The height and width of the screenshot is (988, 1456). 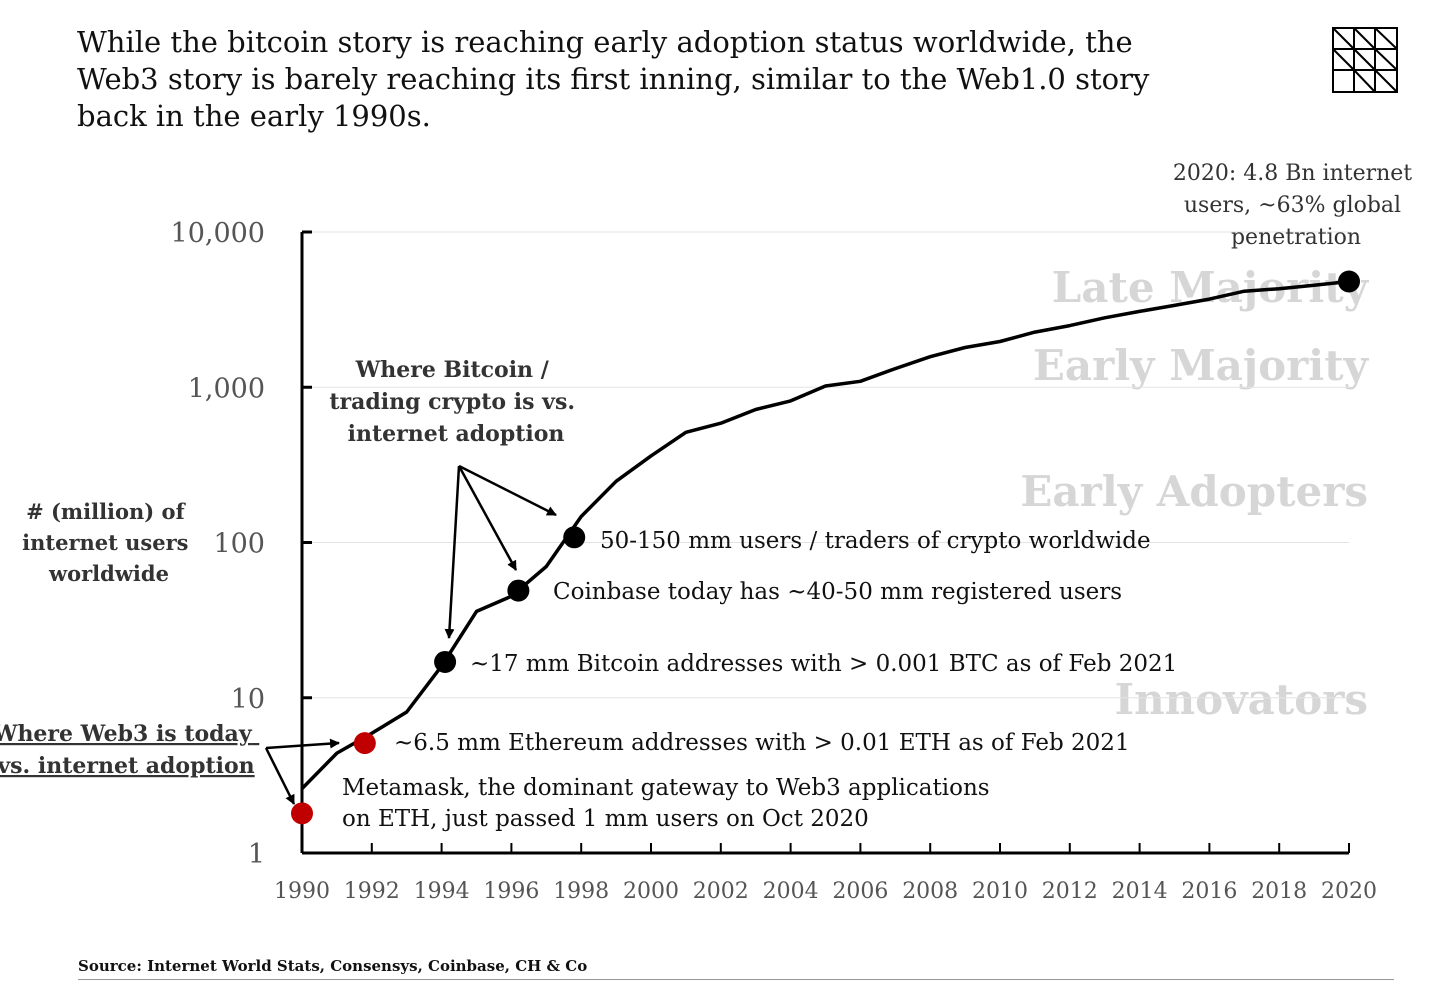 What do you see at coordinates (1194, 491) in the screenshot?
I see `stage-label: Early Adopters` at bounding box center [1194, 491].